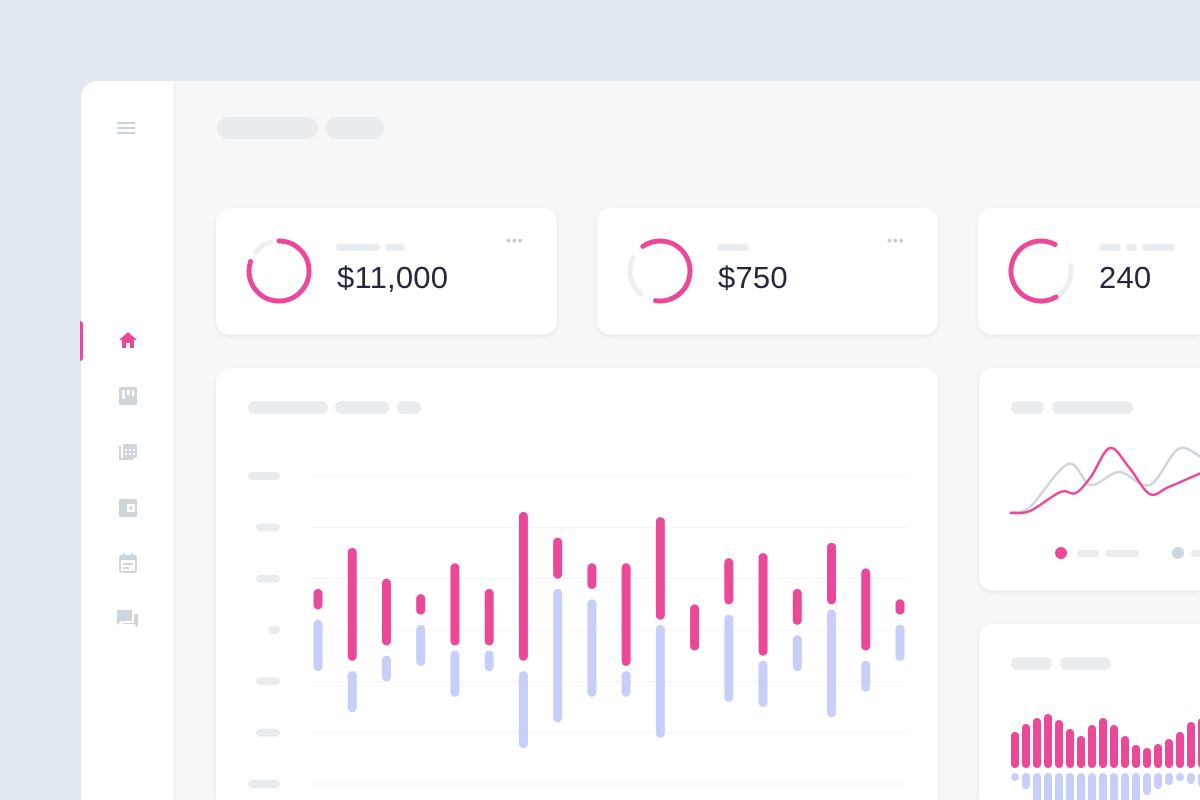  I want to click on sidebar-item-chat, so click(128, 619).